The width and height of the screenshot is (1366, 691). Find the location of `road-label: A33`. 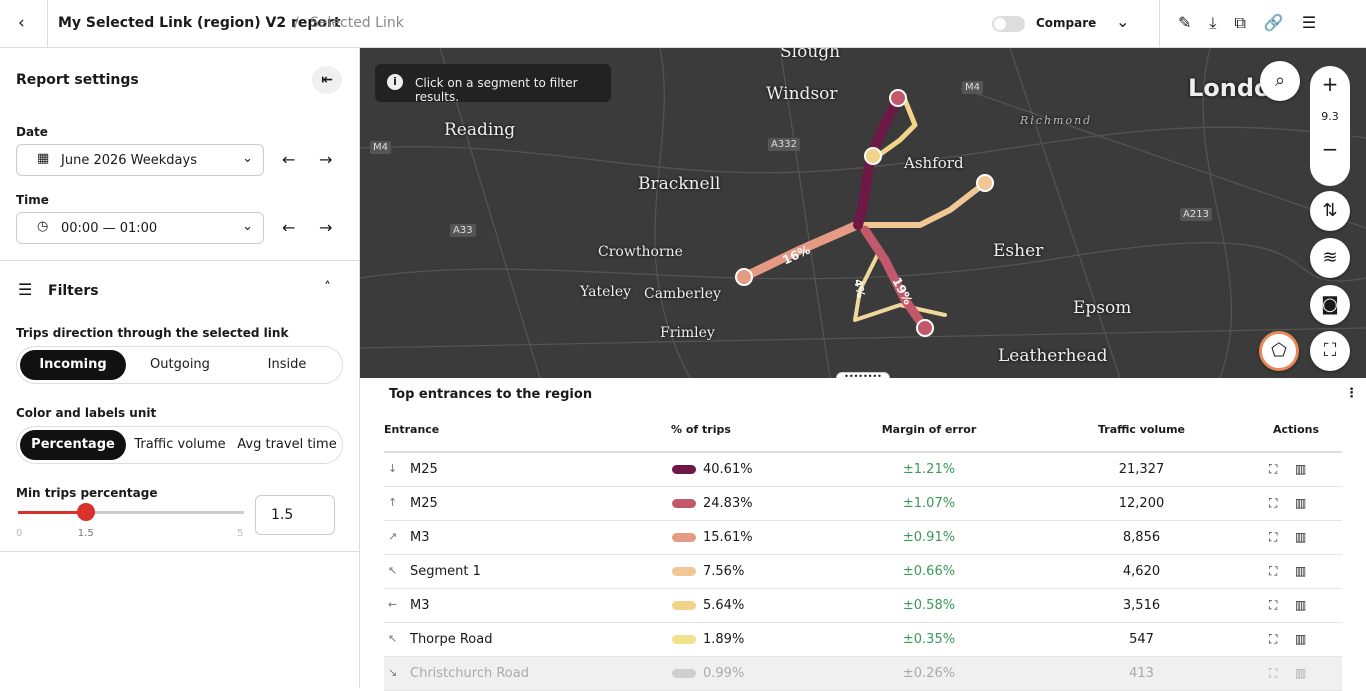

road-label: A33 is located at coordinates (463, 230).